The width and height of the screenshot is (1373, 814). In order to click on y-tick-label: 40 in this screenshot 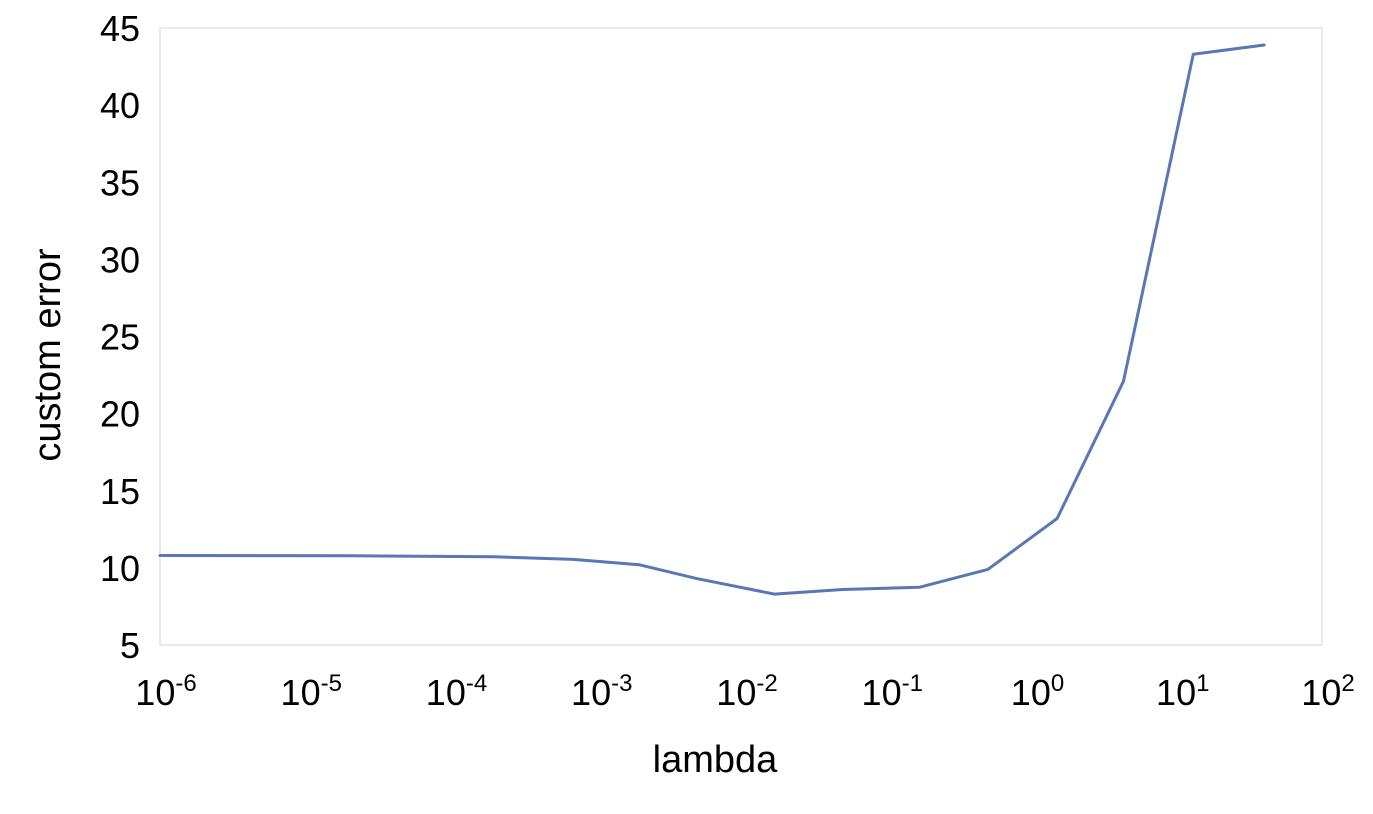, I will do `click(120, 105)`.